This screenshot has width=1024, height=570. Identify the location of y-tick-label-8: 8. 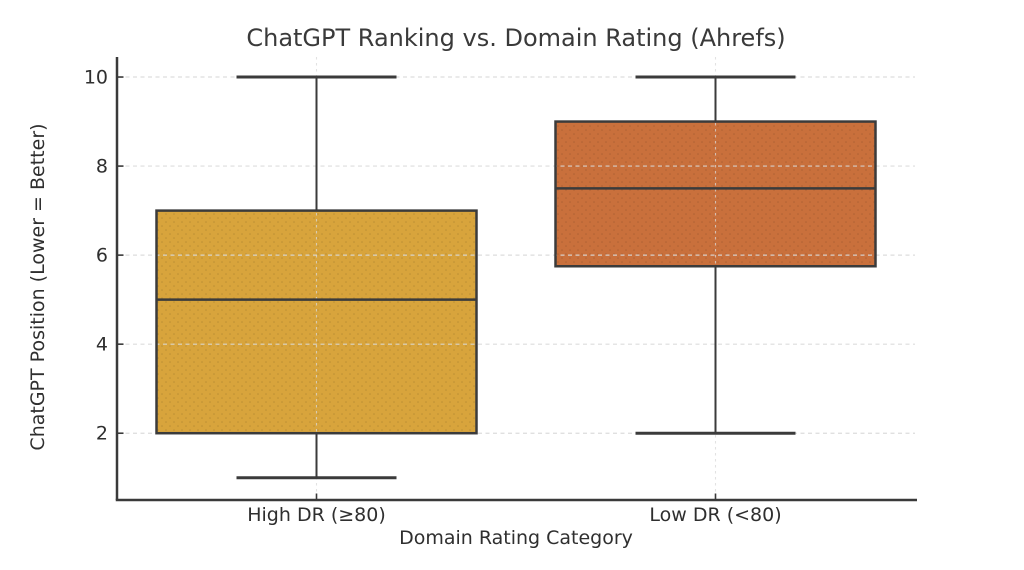
(102, 167).